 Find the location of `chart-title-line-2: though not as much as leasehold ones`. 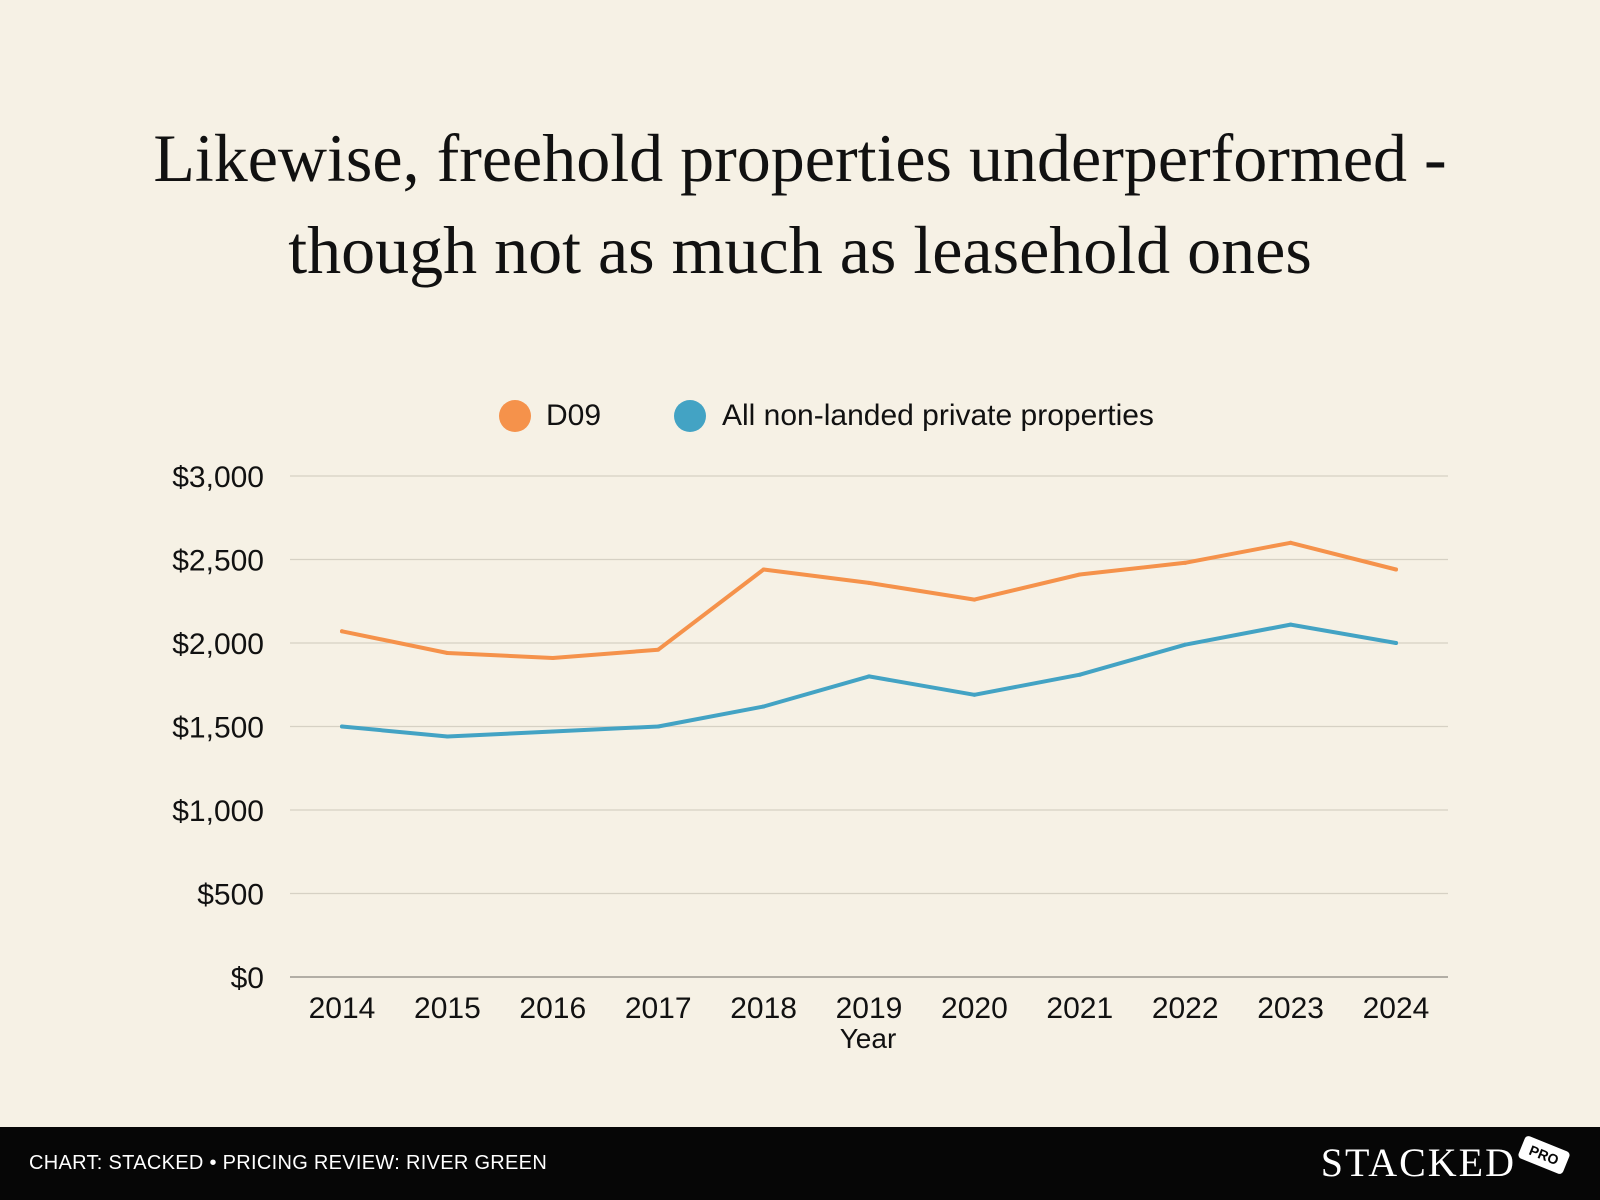

chart-title-line-2: though not as much as leasehold ones is located at coordinates (800, 250).